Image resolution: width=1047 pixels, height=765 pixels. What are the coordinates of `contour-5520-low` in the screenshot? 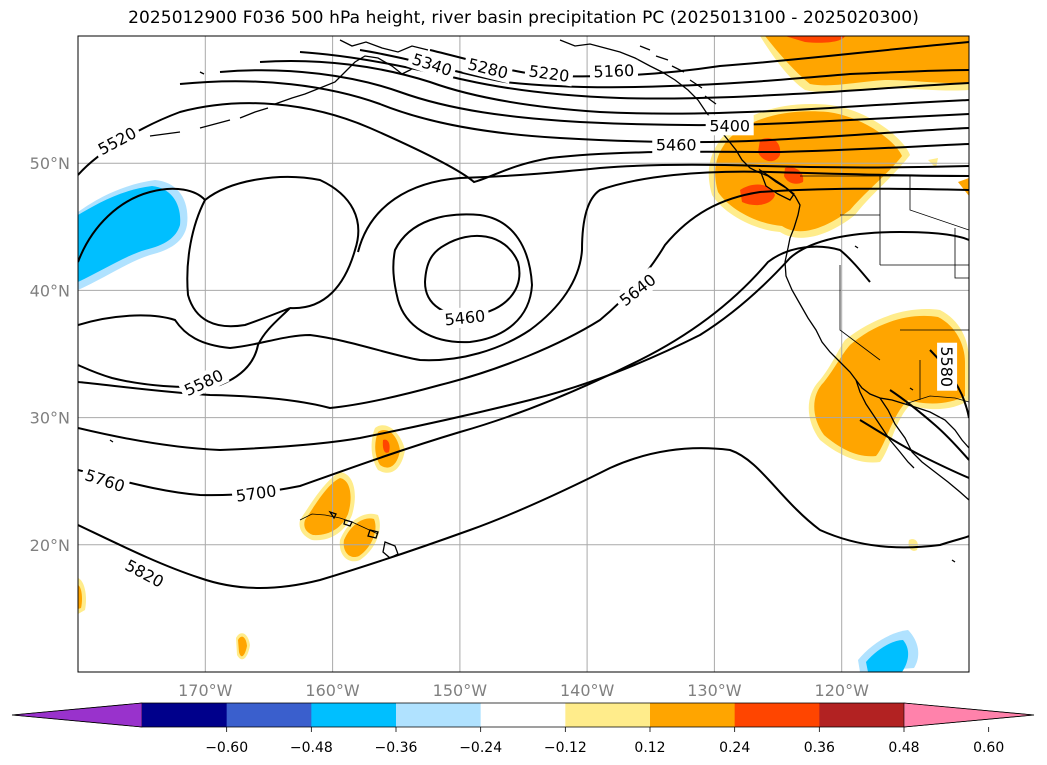 It's located at (463, 278).